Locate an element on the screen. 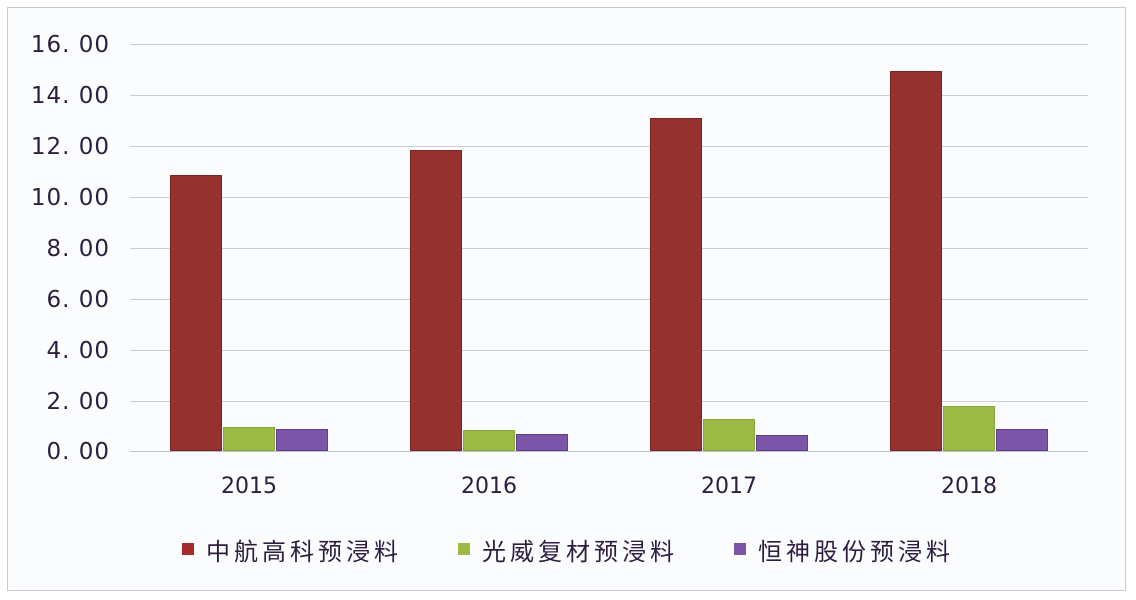  legend-item-zhonghang: 中航高科预浸料 is located at coordinates (292, 550).